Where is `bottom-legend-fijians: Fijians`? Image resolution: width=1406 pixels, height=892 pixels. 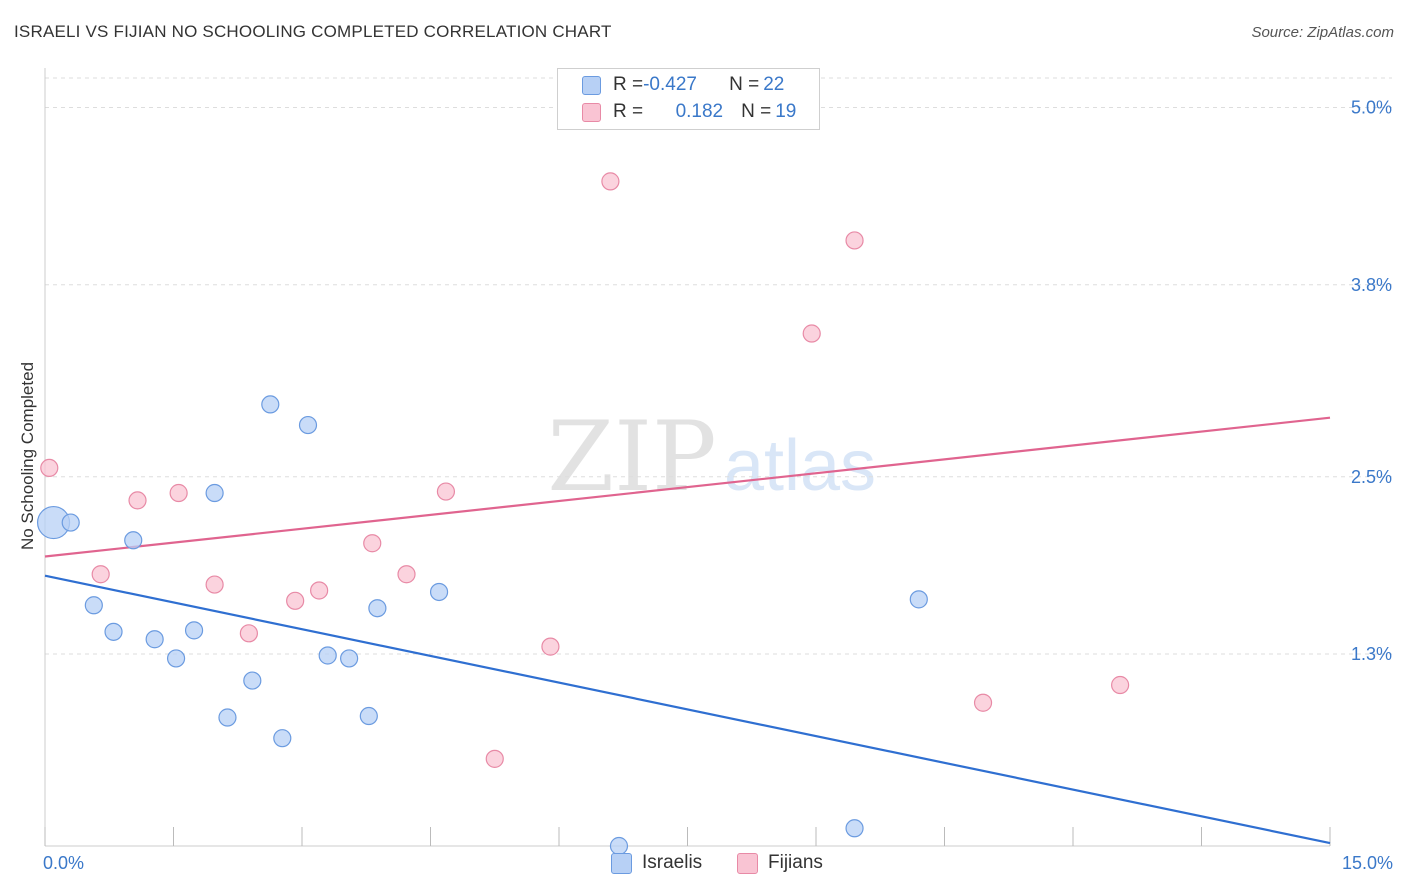
bottom-legend-fijians: Fijians is located at coordinates (780, 863).